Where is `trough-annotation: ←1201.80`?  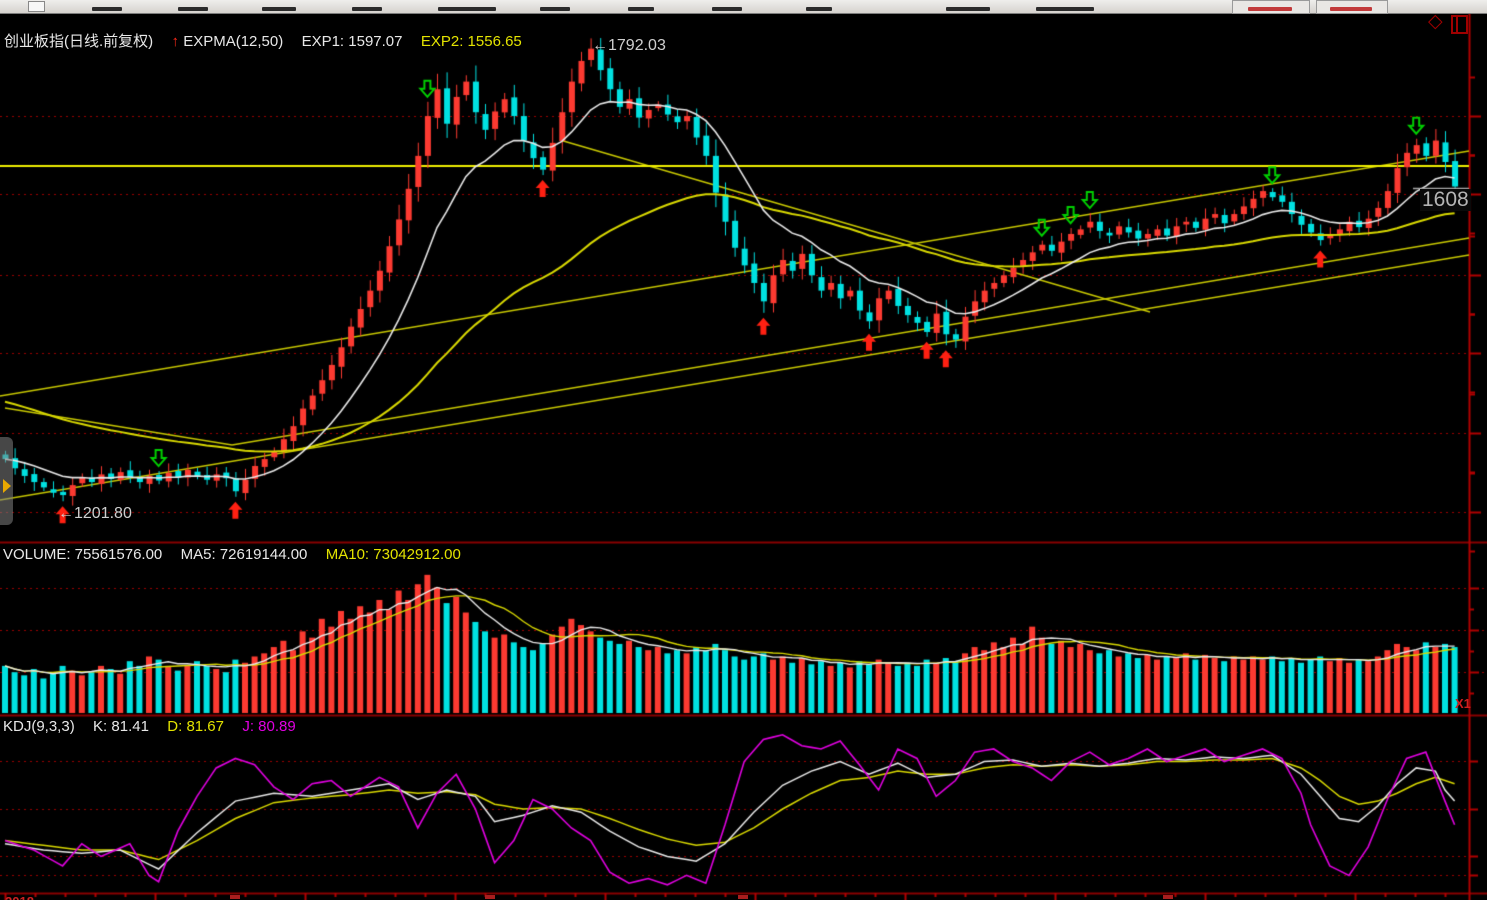
trough-annotation: ←1201.80 is located at coordinates (95, 514).